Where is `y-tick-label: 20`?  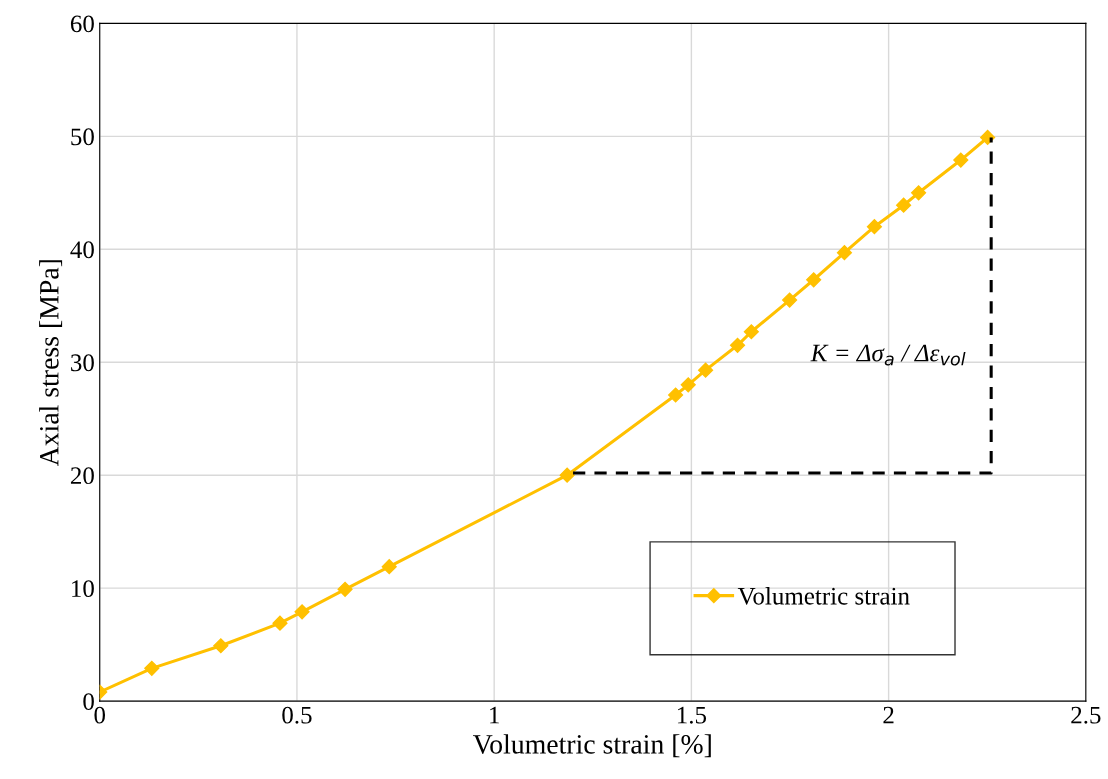
y-tick-label: 20 is located at coordinates (82, 476).